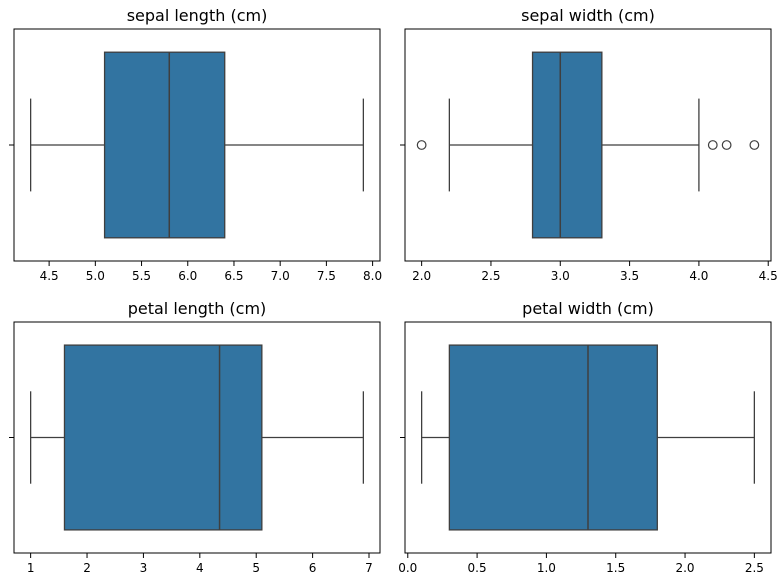 The image size is (783, 581). I want to click on subplot-title: sepal width (cm), so click(588, 15).